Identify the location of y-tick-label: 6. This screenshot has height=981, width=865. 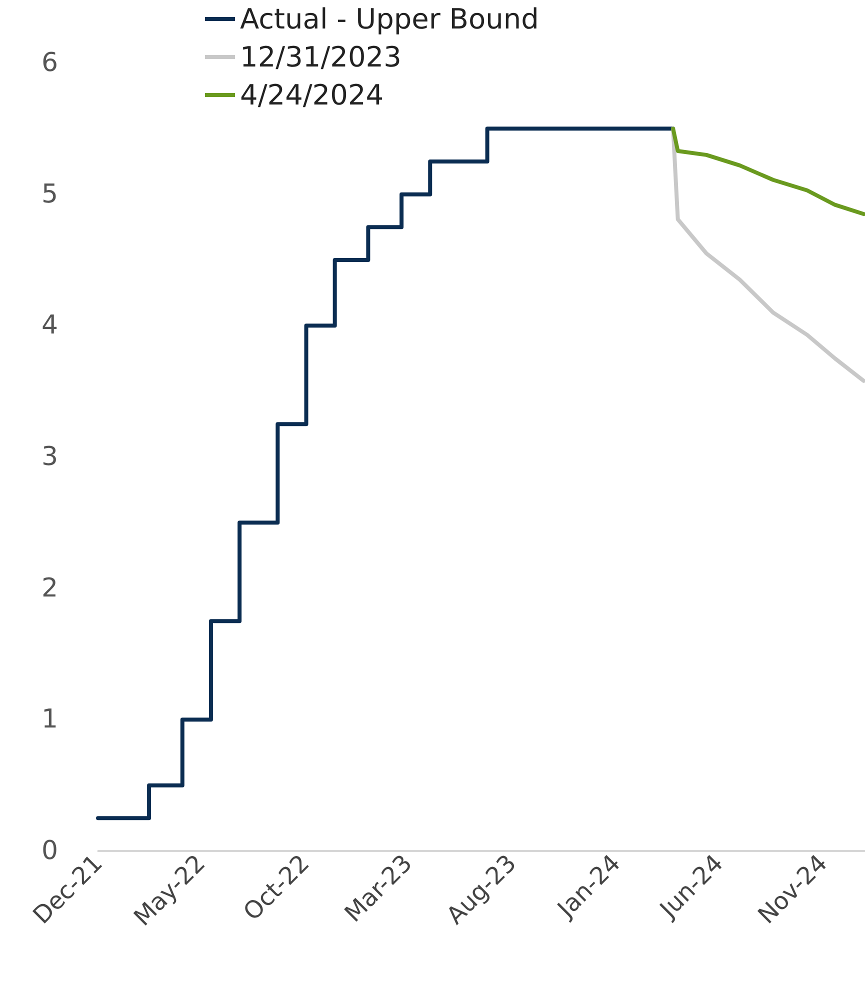
(49, 63).